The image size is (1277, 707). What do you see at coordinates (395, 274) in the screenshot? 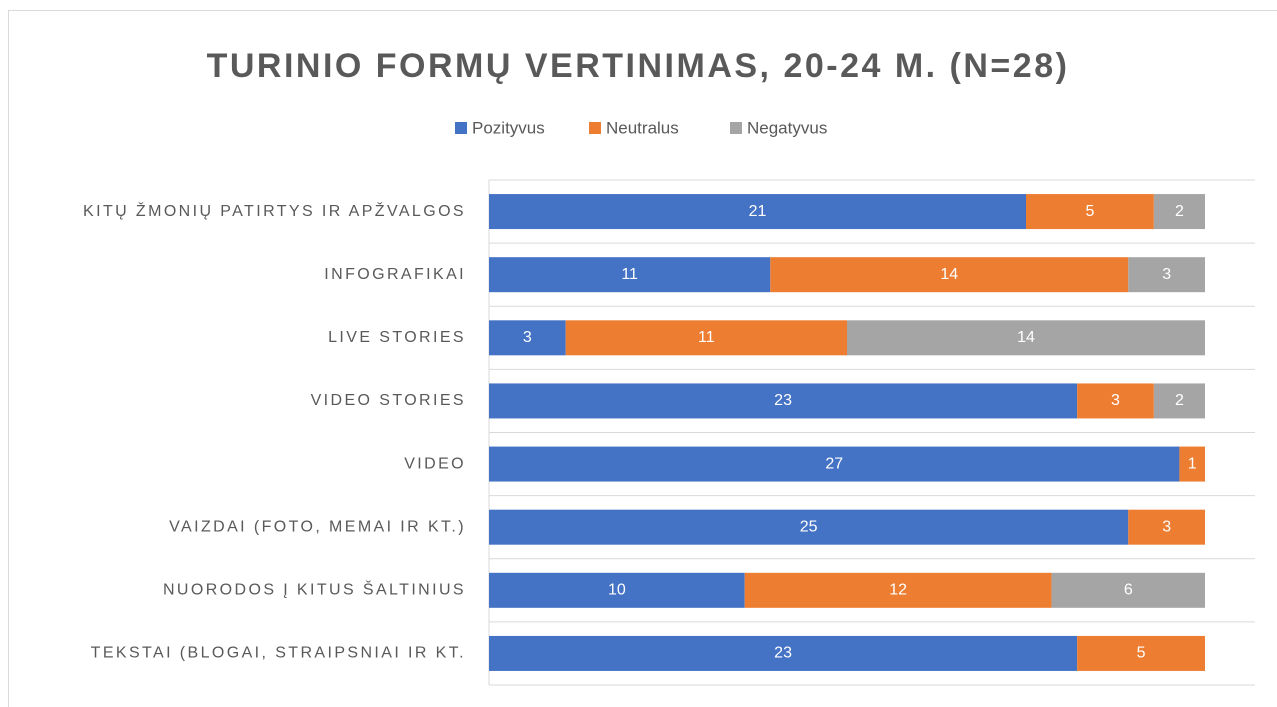
I see `y-tick-label: INFOGRAFIKAI` at bounding box center [395, 274].